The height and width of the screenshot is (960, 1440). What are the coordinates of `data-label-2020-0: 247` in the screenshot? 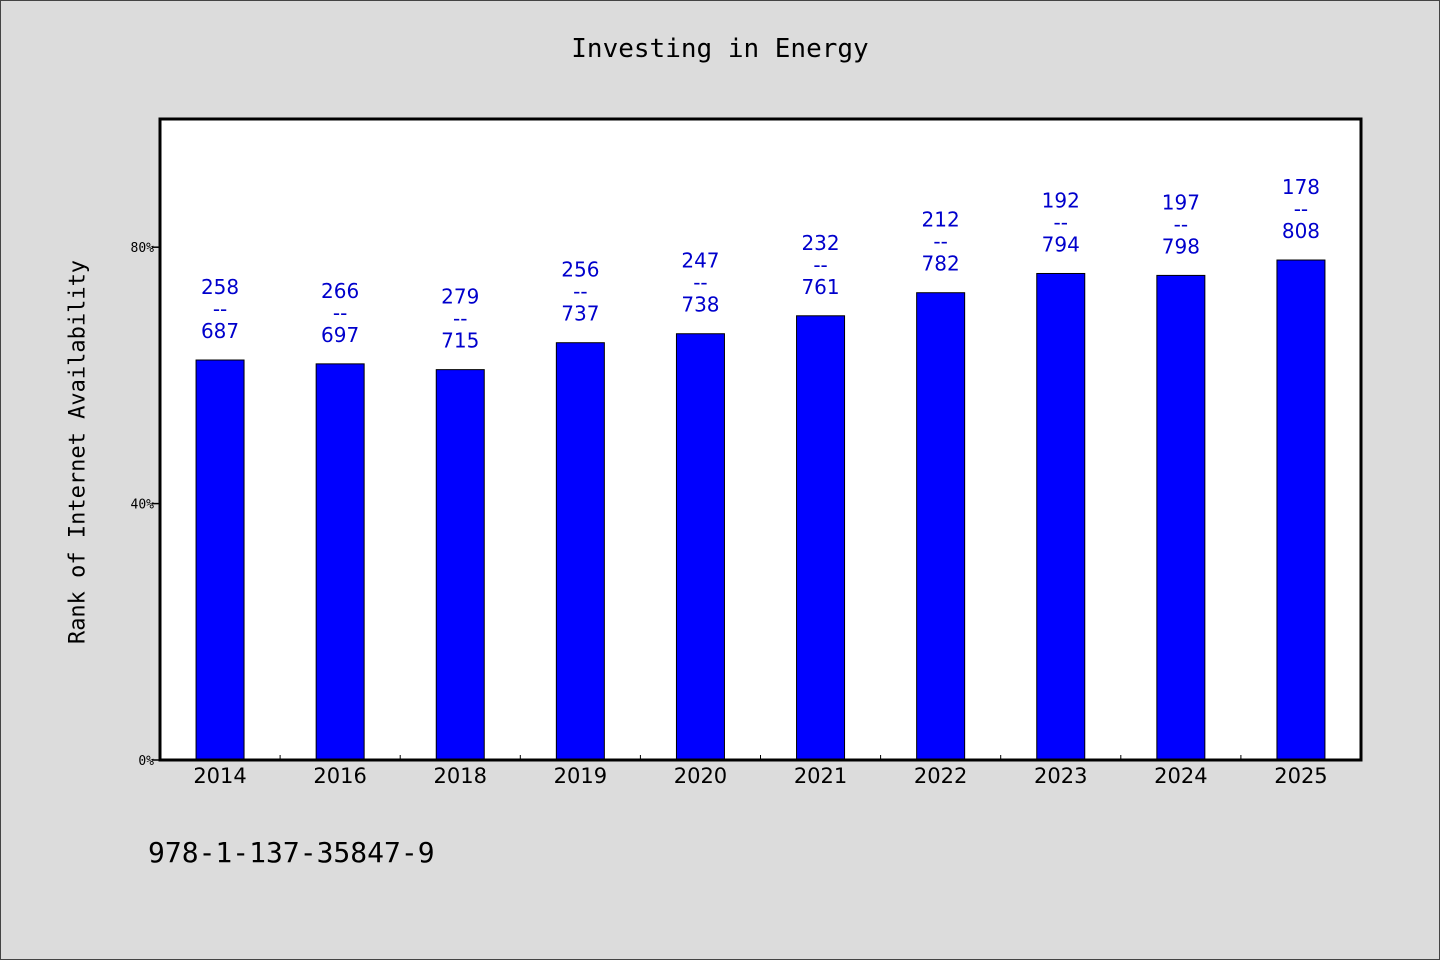 It's located at (700, 261).